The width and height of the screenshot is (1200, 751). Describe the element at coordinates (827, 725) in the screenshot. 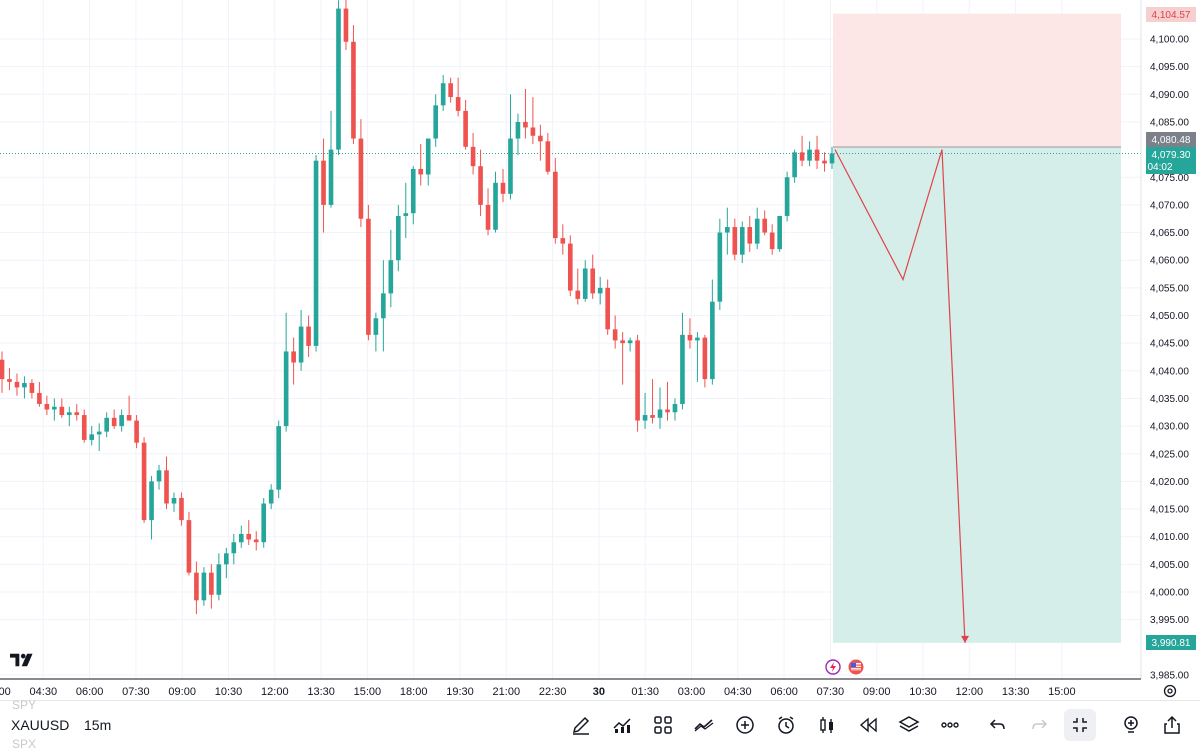

I see `candles-icon` at that location.